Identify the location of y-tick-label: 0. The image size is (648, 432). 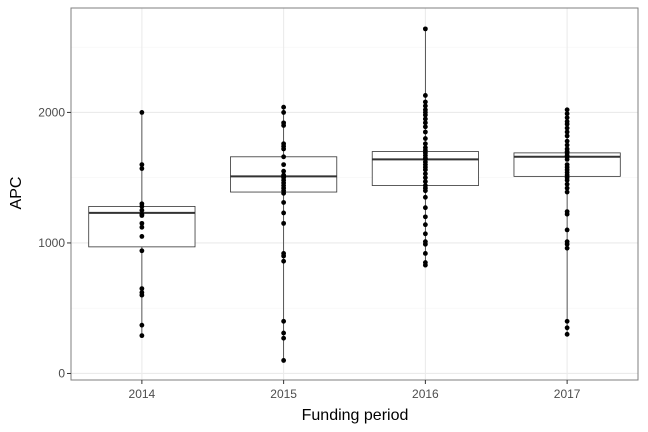
(61, 373).